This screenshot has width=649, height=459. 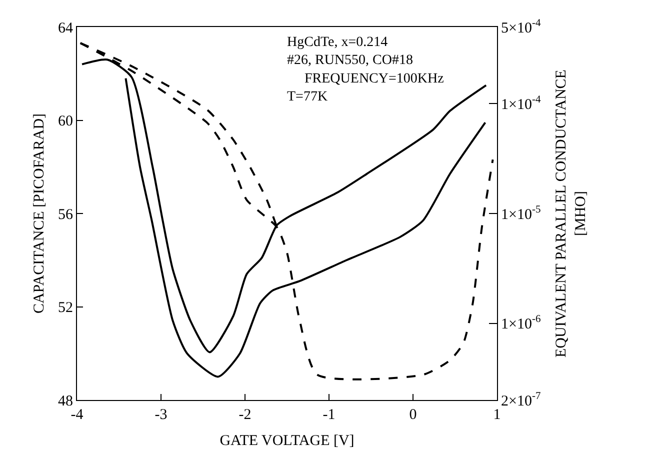 I want to click on annotation: HgCdTe, x=0.214 #26, RUN550, CO#18 FREQUENCY=100KHz T=77K, so click(x=365, y=70).